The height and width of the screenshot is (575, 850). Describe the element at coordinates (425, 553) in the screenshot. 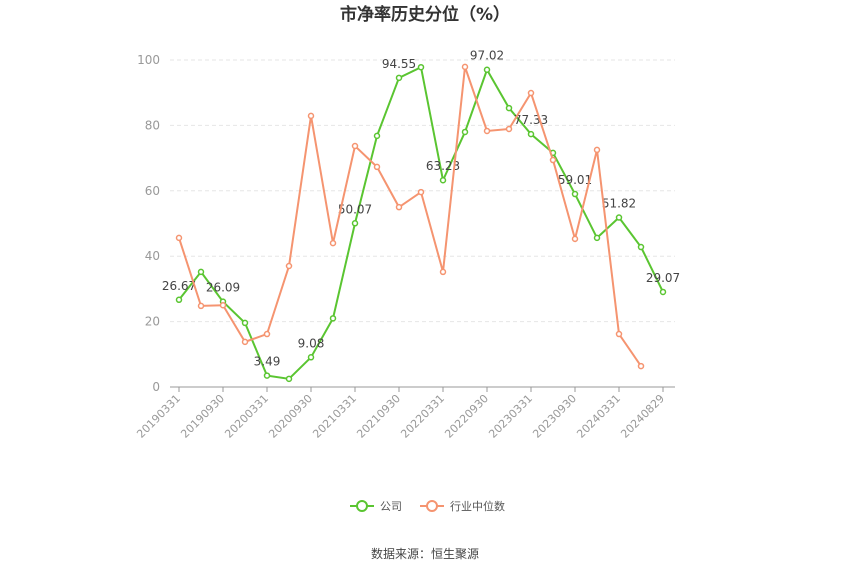

I see `source: 数据来源：恒生聚源` at that location.